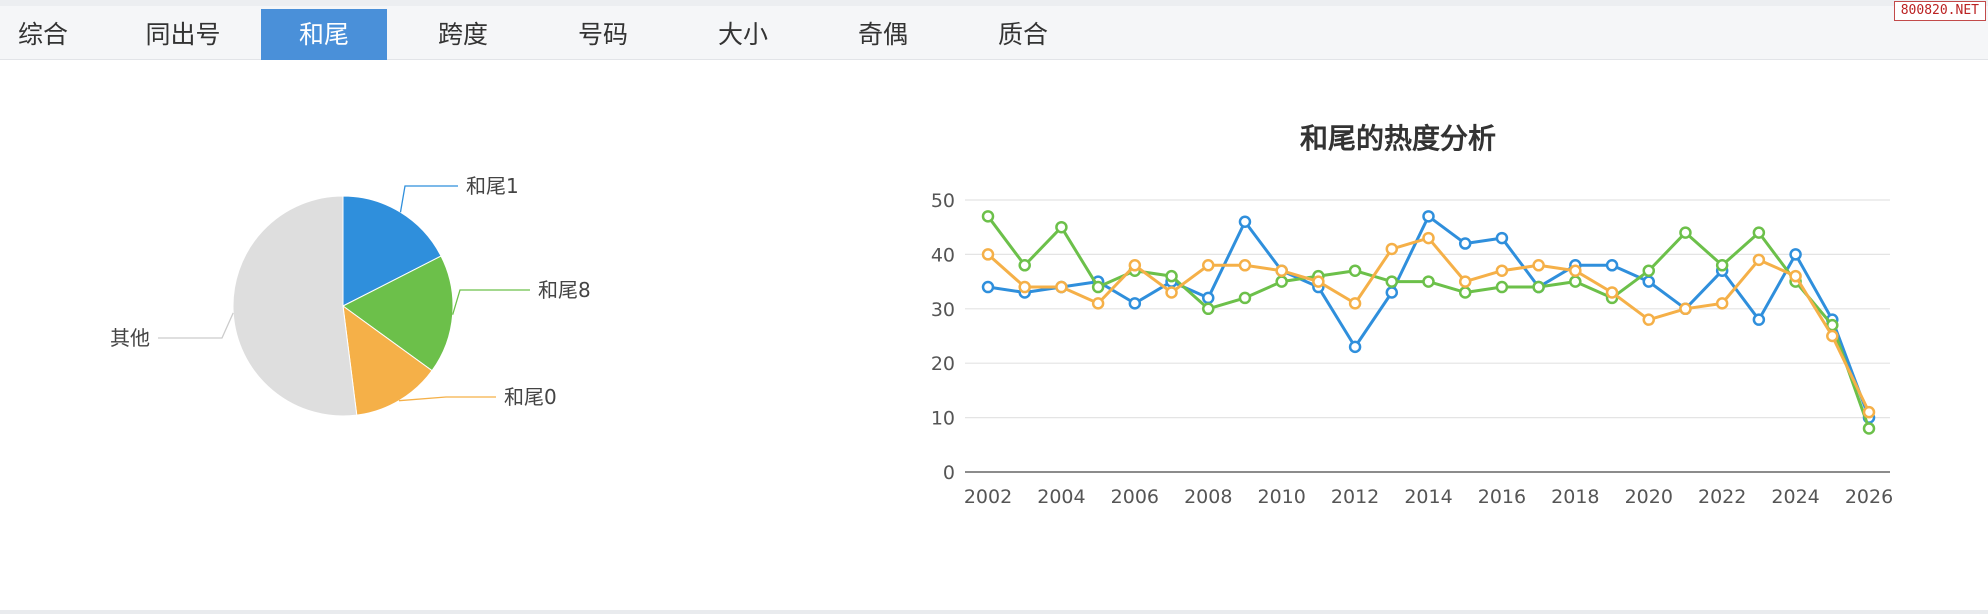  What do you see at coordinates (943, 310) in the screenshot?
I see `y-tick-30: 30` at bounding box center [943, 310].